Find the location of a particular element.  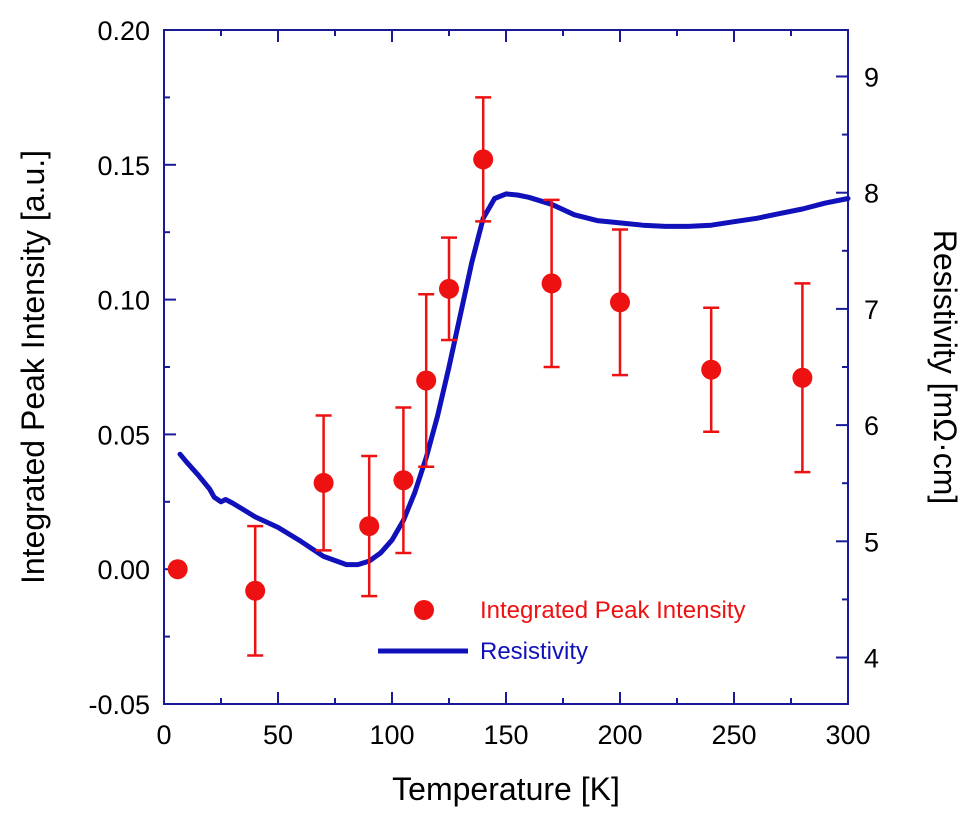

y2-tick-label: 9 is located at coordinates (871, 77).